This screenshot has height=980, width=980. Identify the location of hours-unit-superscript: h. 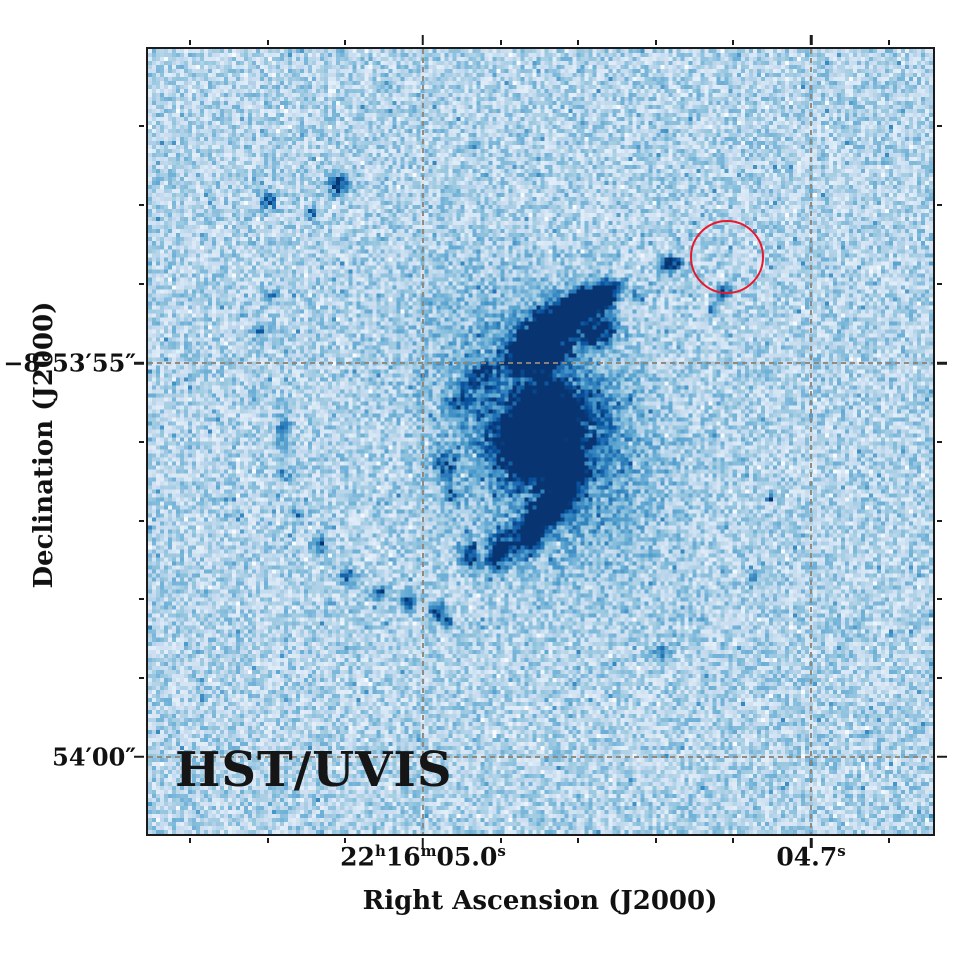
(380, 851).